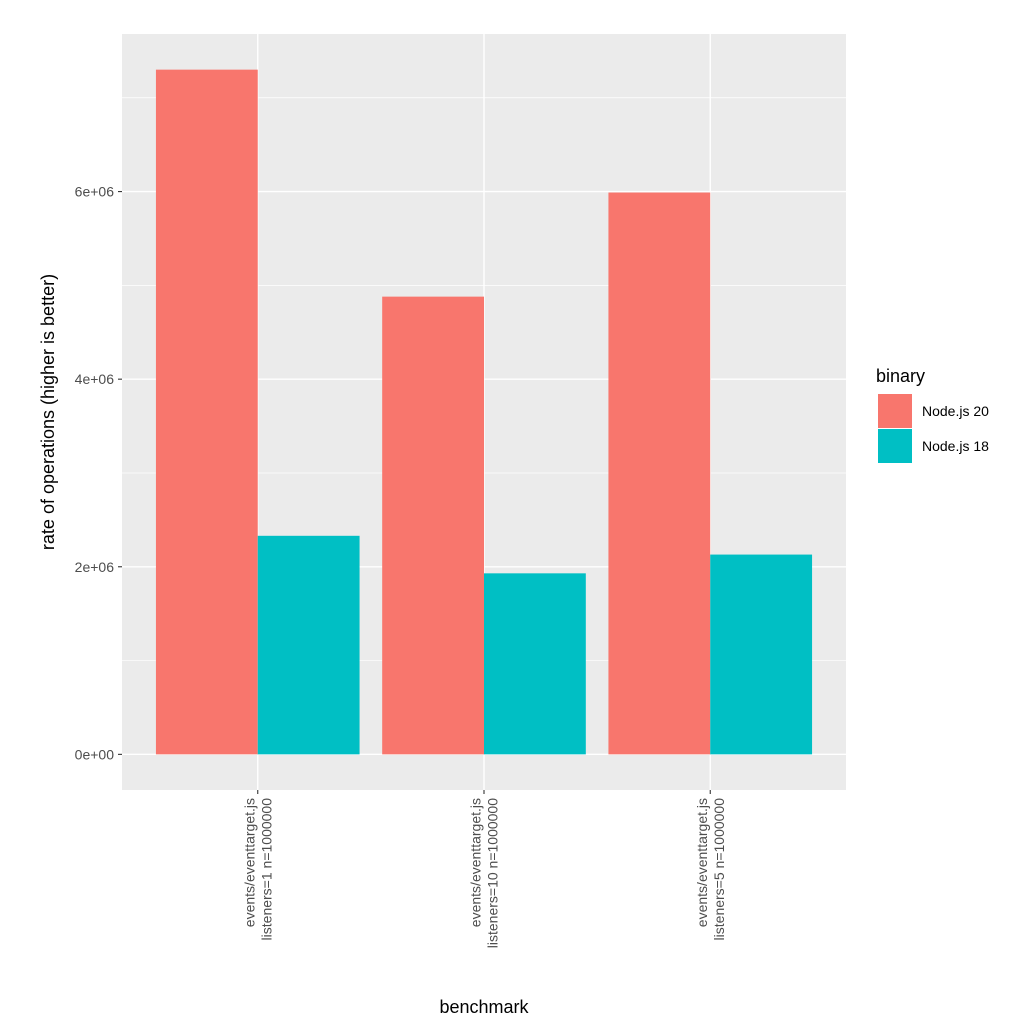 The height and width of the screenshot is (1030, 1024). I want to click on legend-label: Node.js 18, so click(955, 446).